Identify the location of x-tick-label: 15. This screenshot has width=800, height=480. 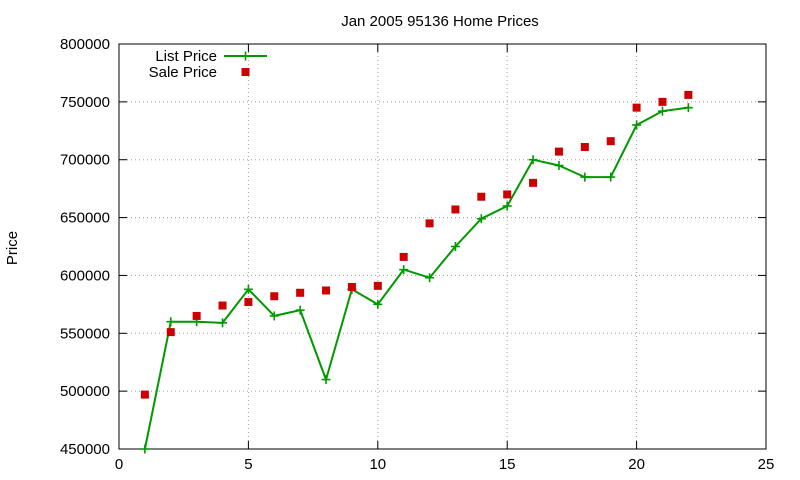
(507, 464).